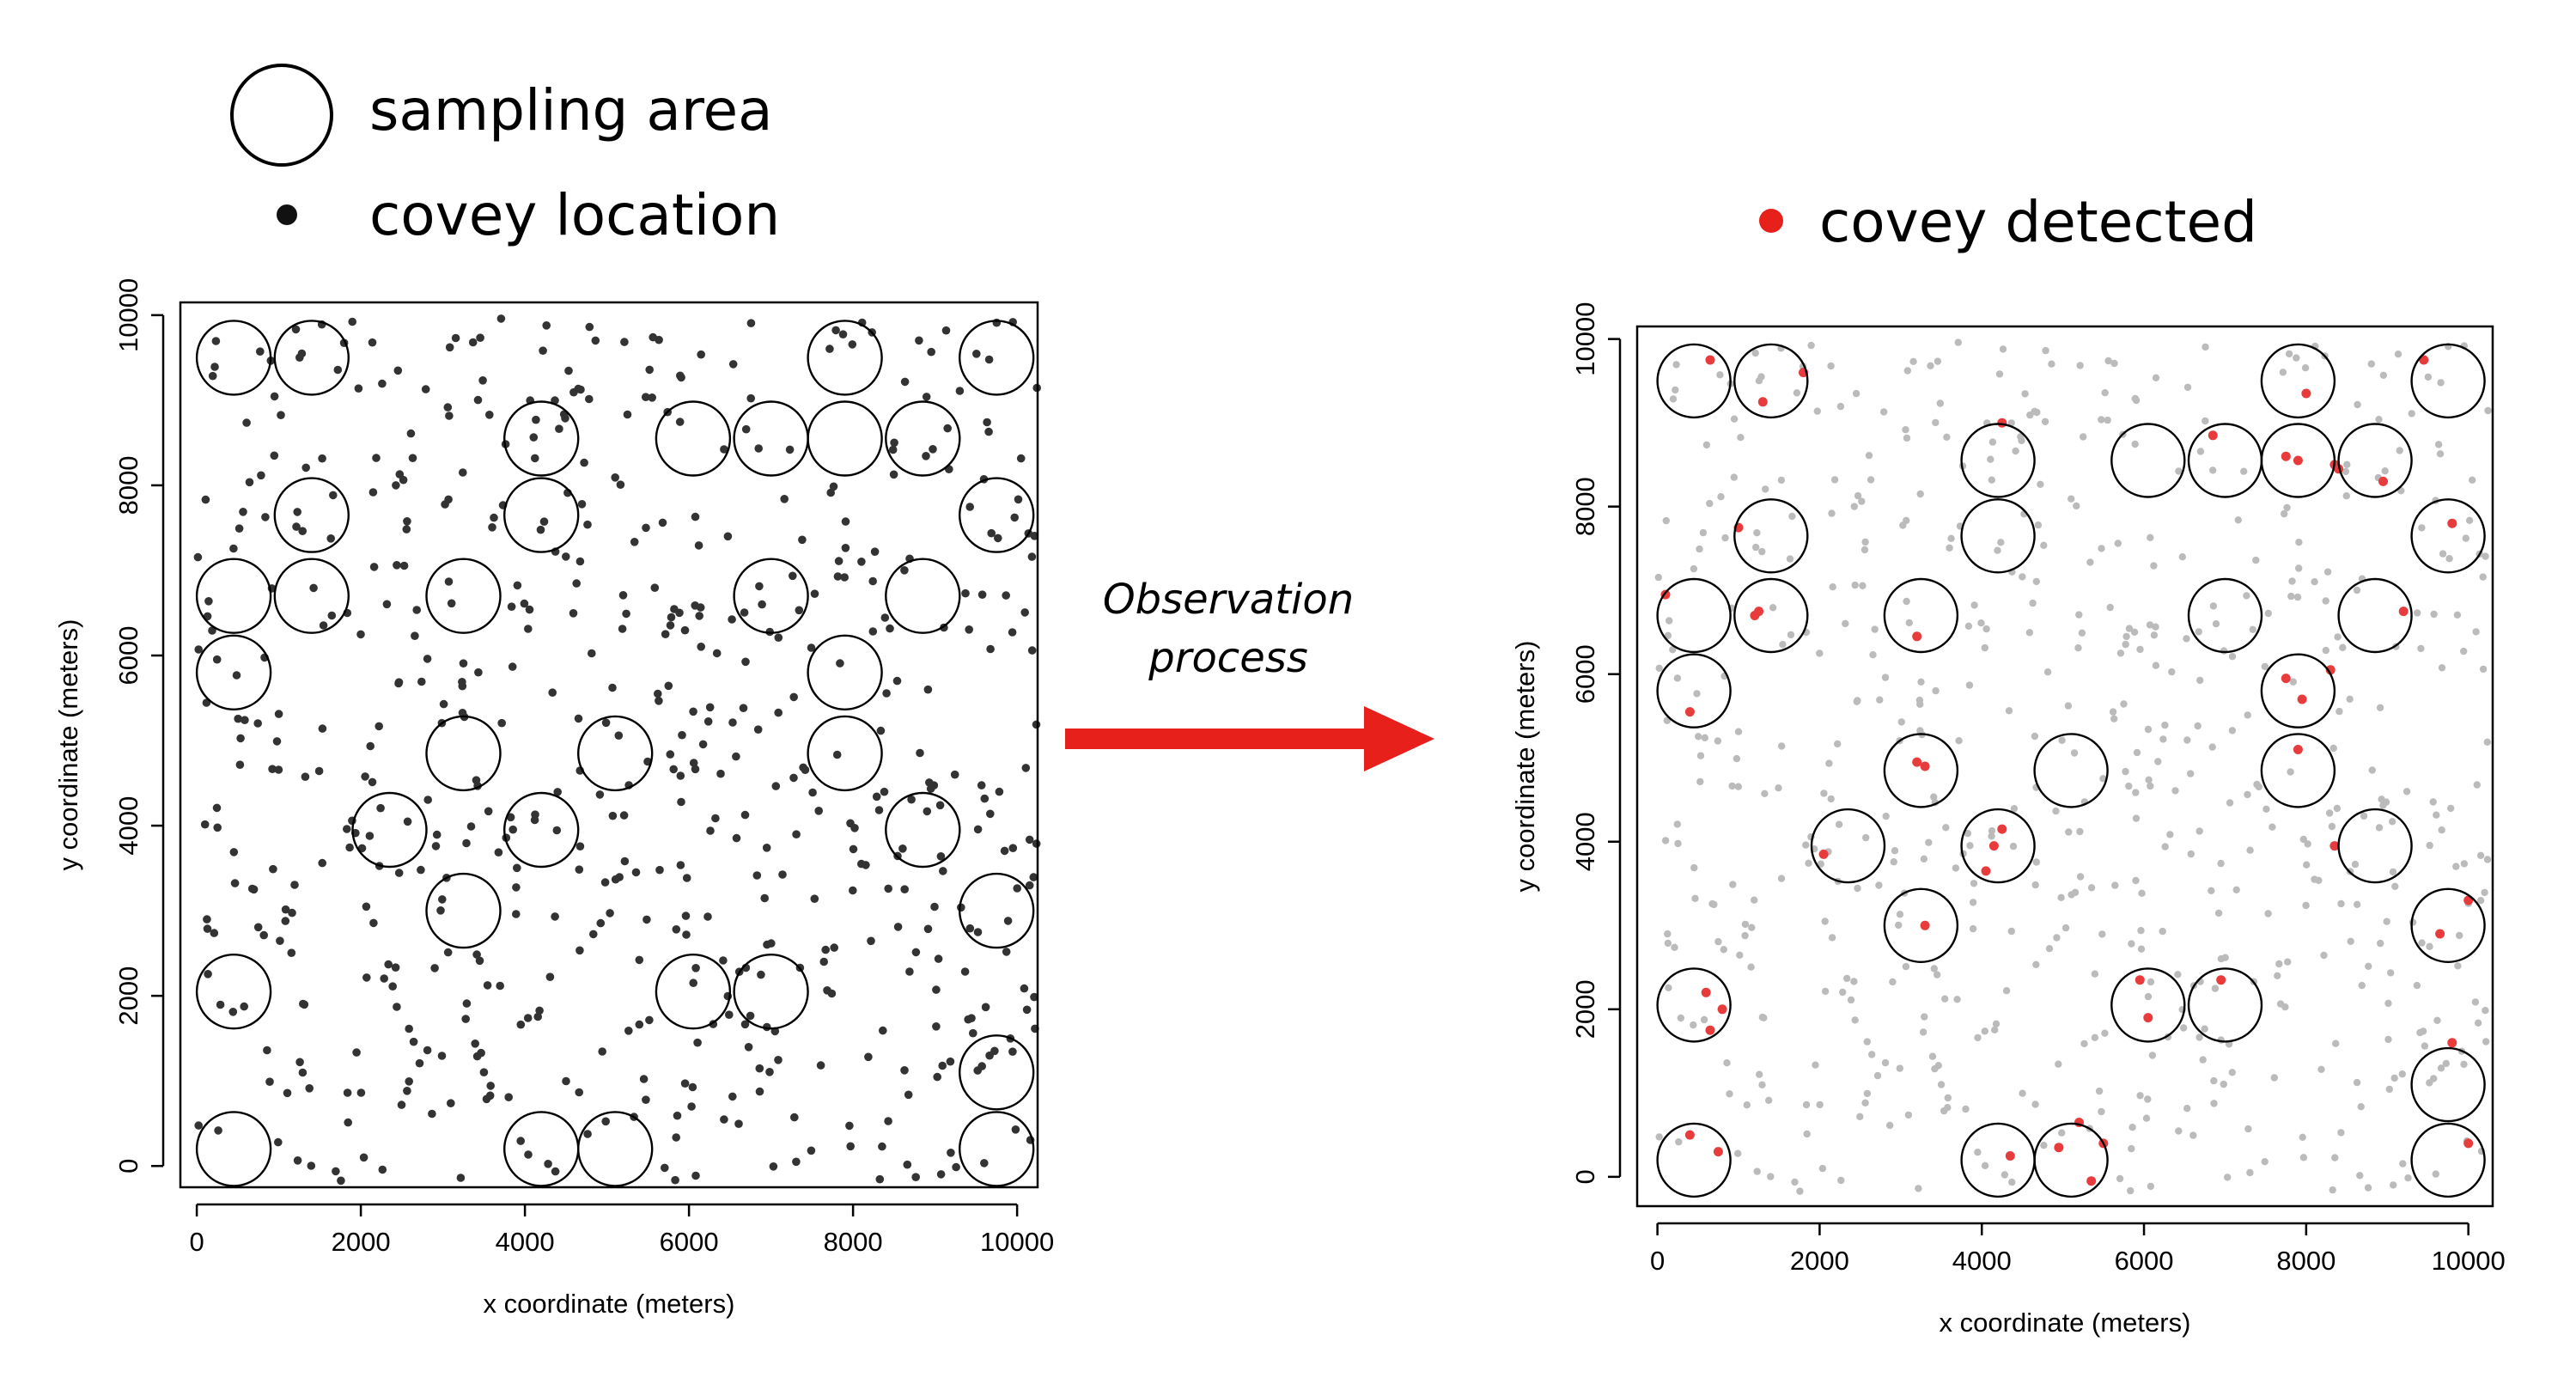  What do you see at coordinates (1585, 841) in the screenshot?
I see `y-tick-label: 4000` at bounding box center [1585, 841].